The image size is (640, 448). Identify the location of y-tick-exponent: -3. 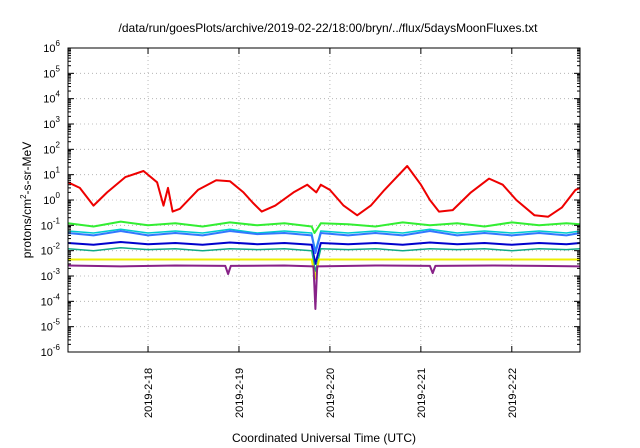
(57, 271).